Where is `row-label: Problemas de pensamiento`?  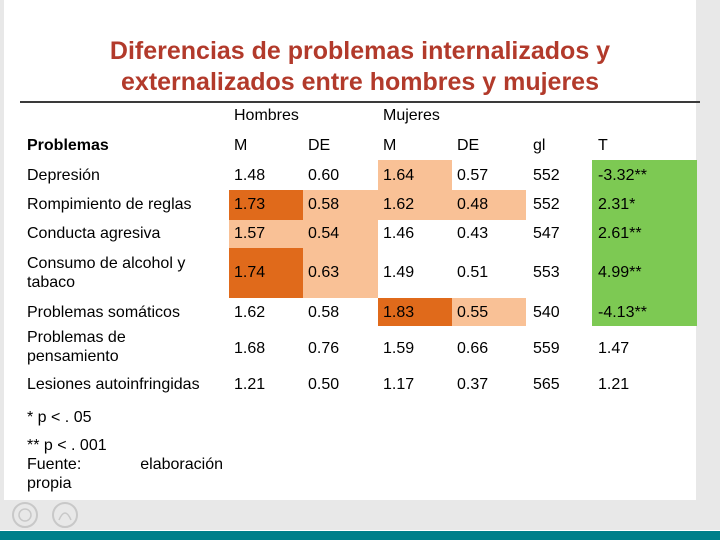
row-label: Problemas de pensamiento is located at coordinates (76, 347).